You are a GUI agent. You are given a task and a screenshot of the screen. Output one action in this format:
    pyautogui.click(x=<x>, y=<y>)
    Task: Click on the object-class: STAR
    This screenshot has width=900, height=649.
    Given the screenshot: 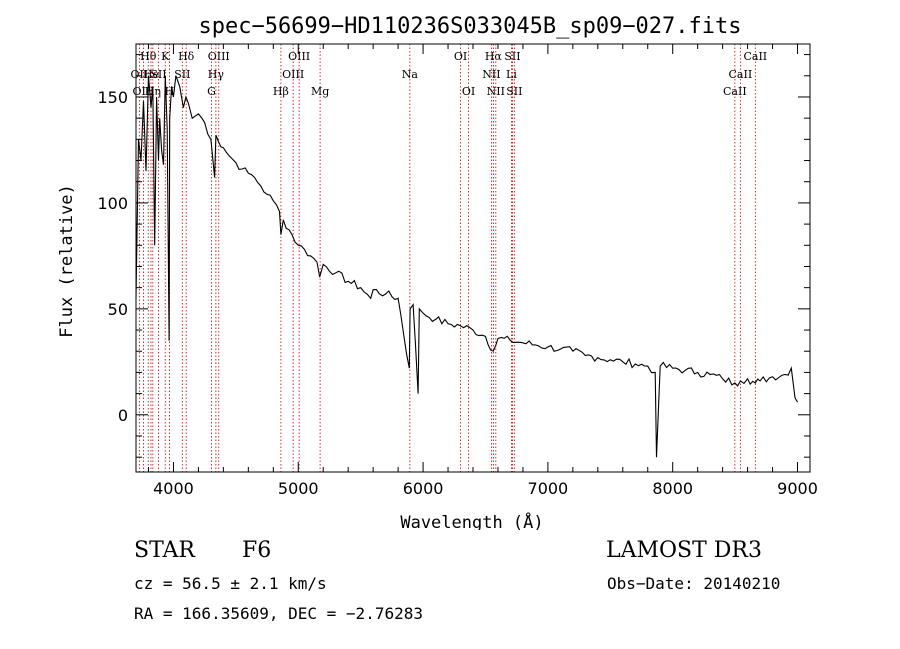 What is the action you would take?
    pyautogui.click(x=164, y=550)
    